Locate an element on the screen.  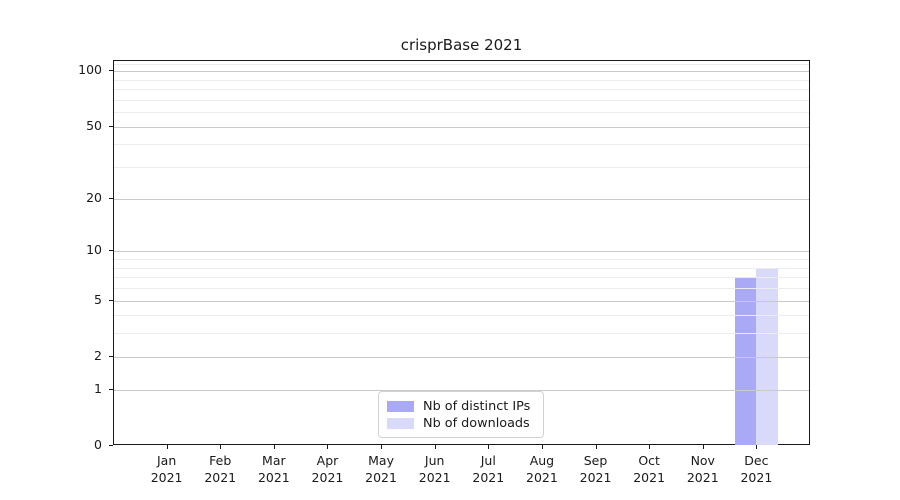
bar-nb-of-distinct-ips-dec-2021 is located at coordinates (745, 361).